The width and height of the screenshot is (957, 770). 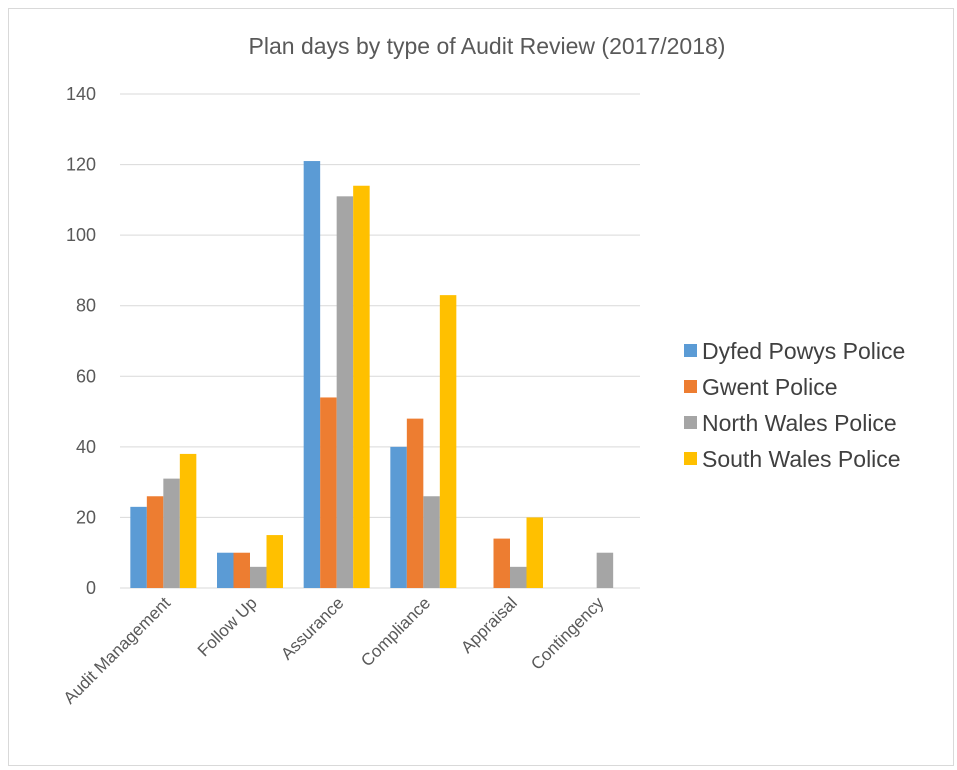 What do you see at coordinates (86, 306) in the screenshot?
I see `y-tick-label: 80` at bounding box center [86, 306].